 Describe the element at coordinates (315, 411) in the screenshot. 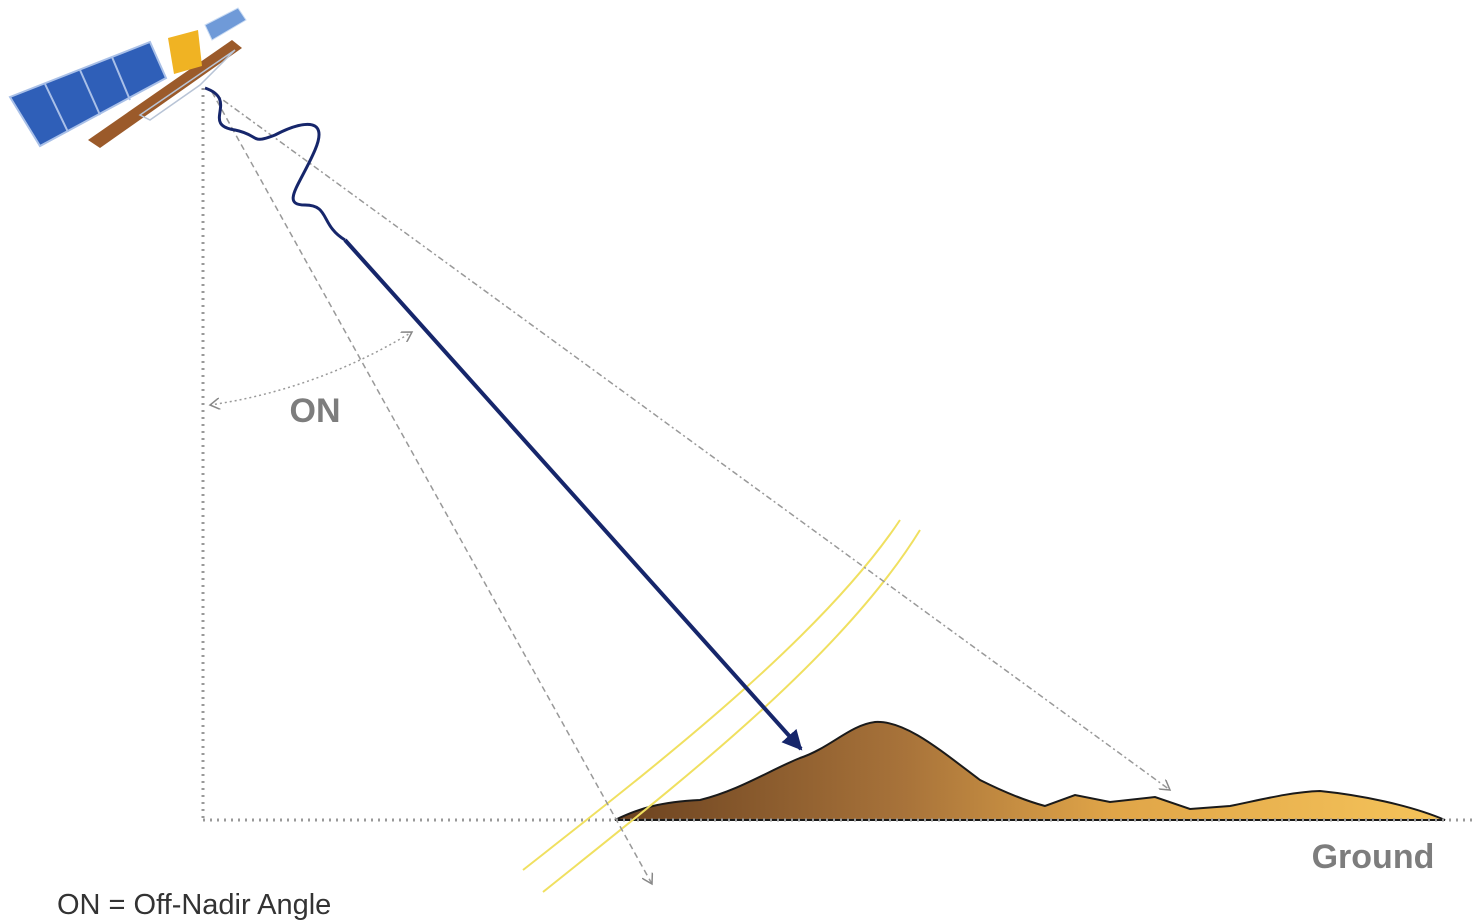

I see `angle-label: ON` at that location.